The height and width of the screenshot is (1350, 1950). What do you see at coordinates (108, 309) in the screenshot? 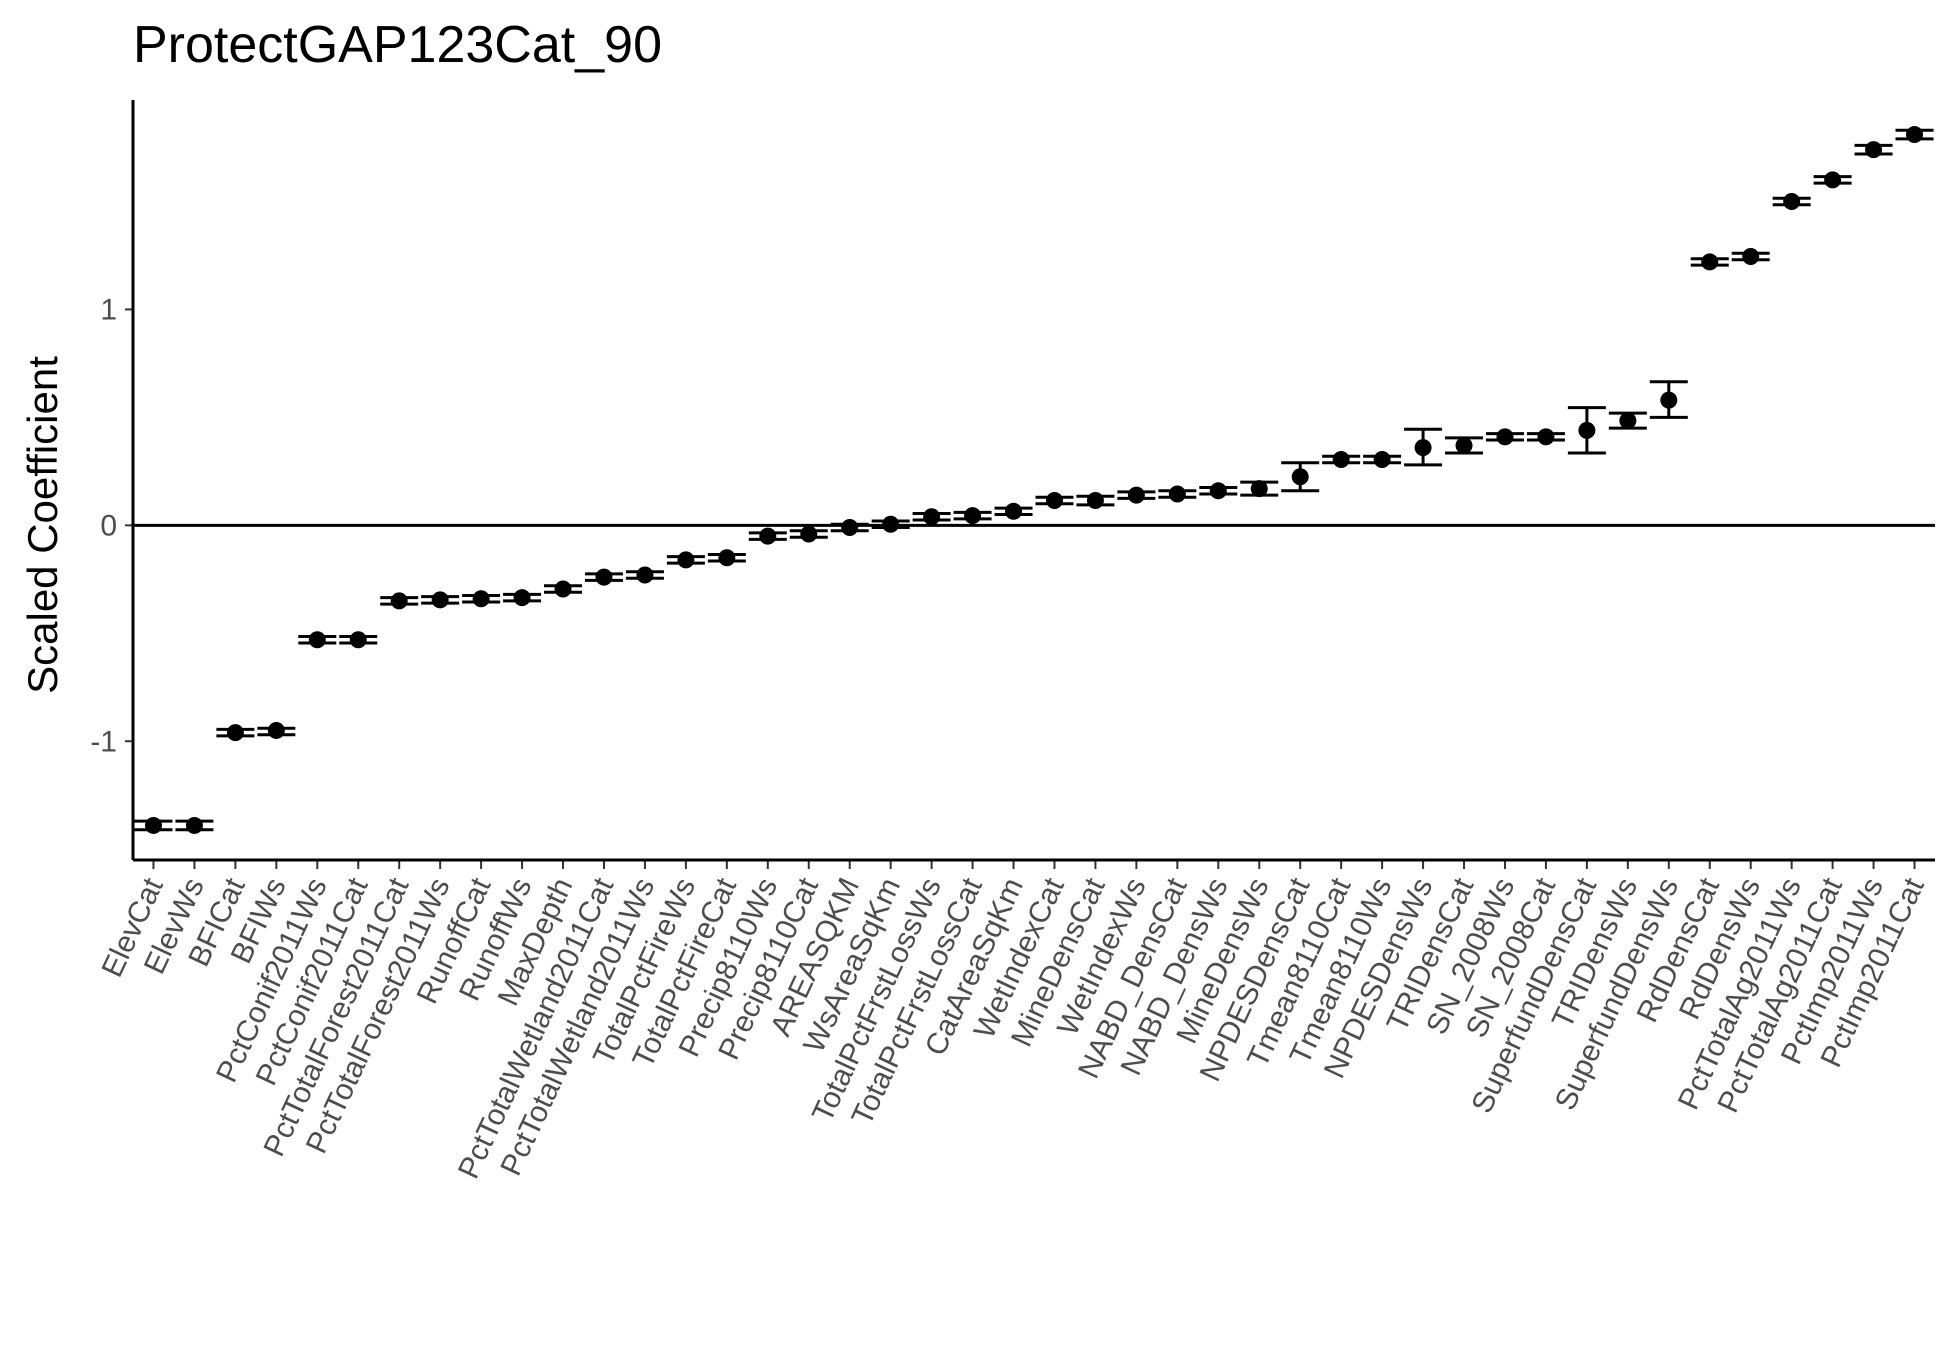
I see `y-tick-label: 1` at bounding box center [108, 309].